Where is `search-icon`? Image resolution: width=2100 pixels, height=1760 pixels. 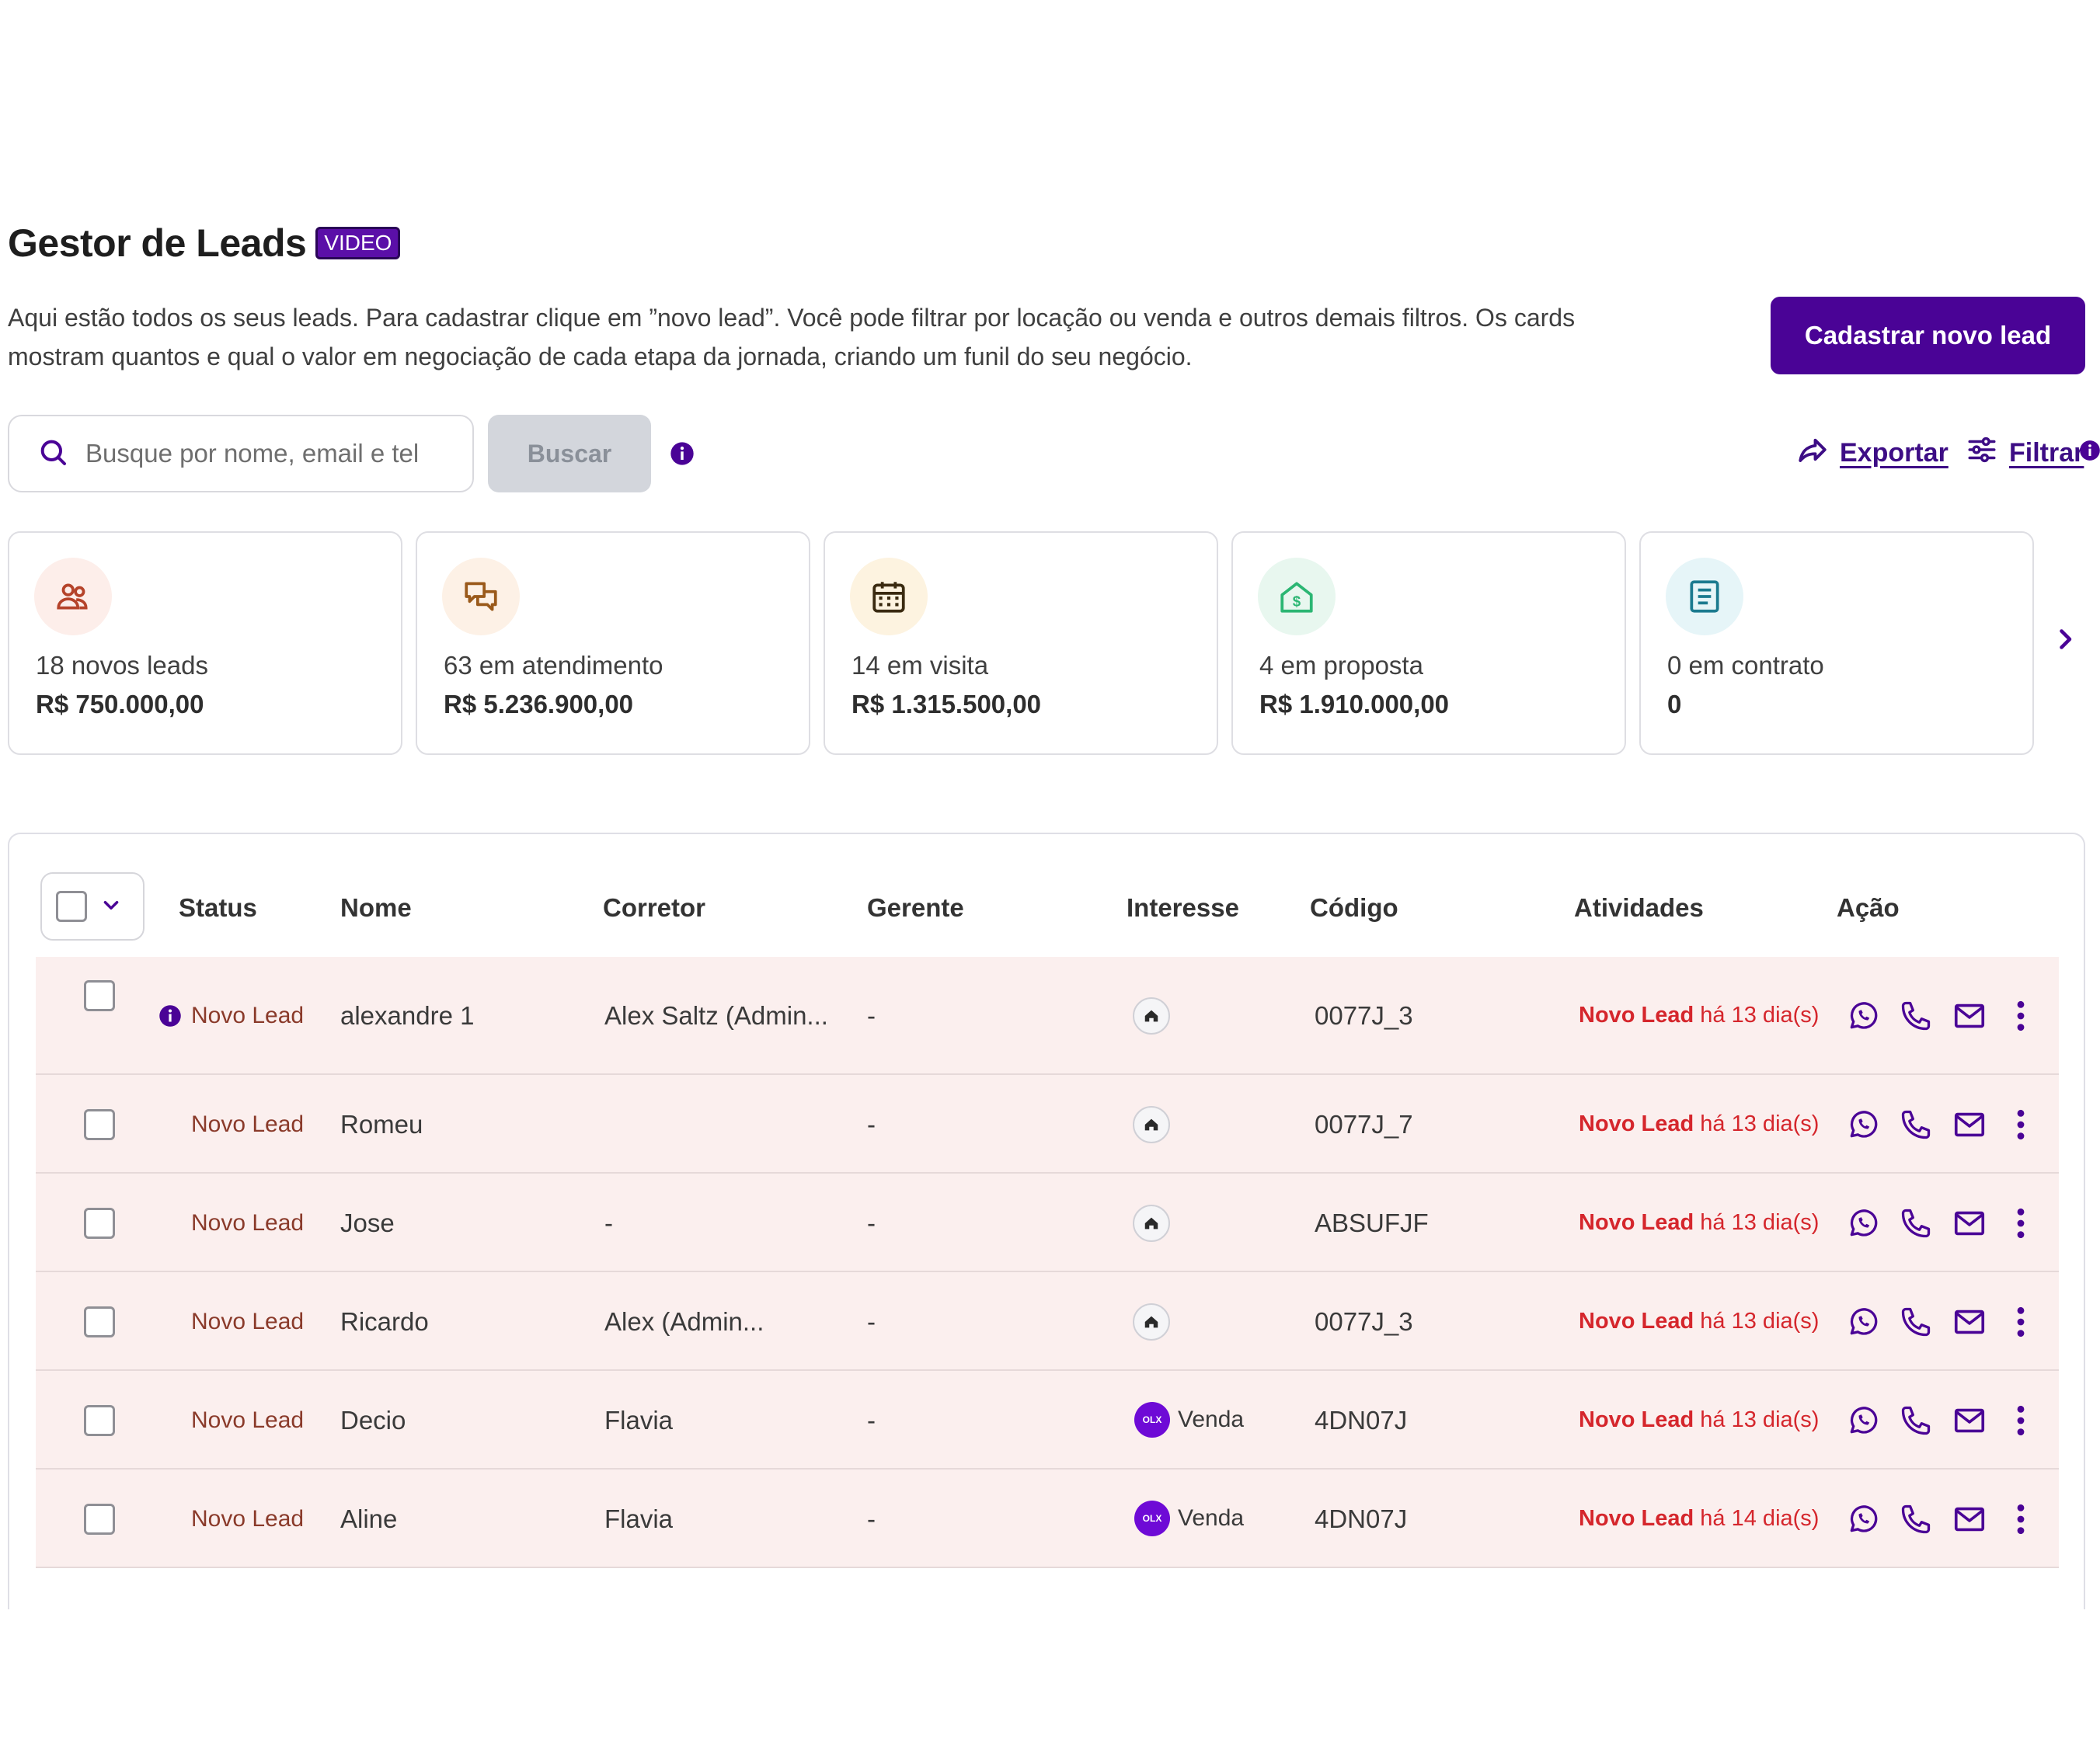
search-icon is located at coordinates (52, 454).